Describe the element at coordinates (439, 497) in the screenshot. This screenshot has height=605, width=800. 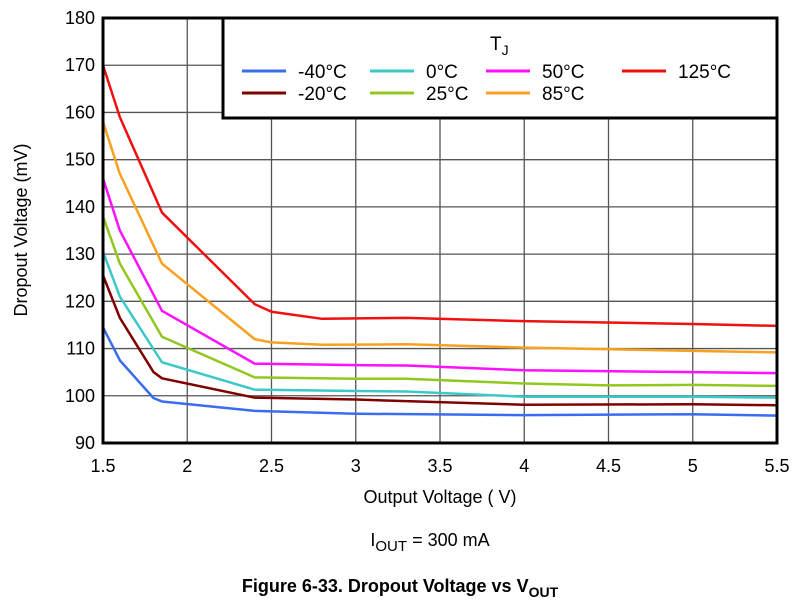
I see `x-axis-label: Output Voltage ( V)` at that location.